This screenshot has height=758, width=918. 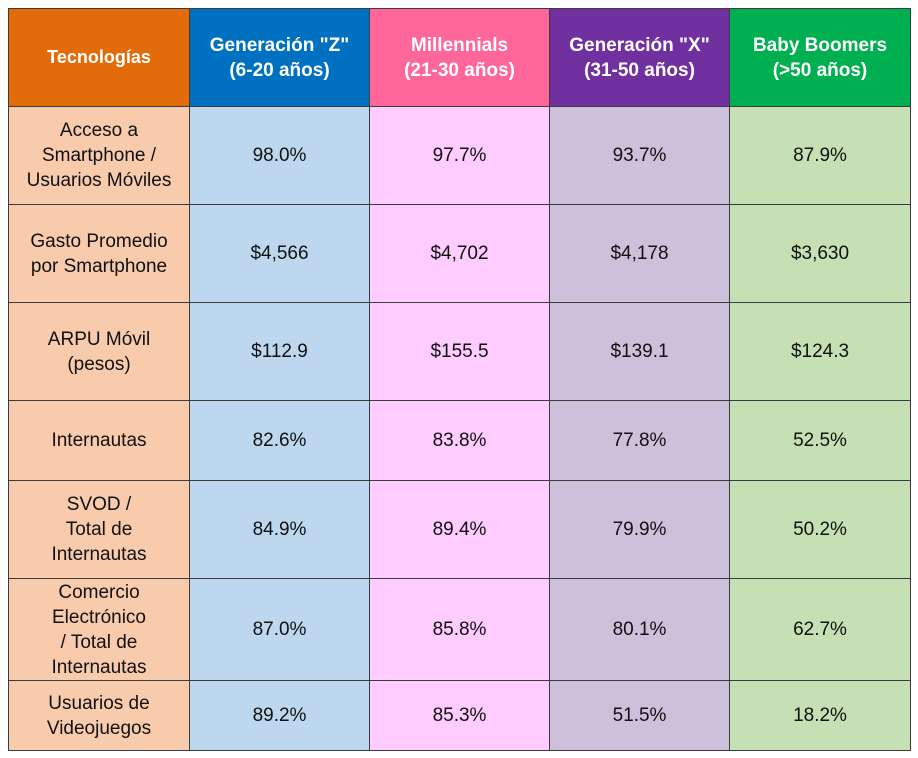 What do you see at coordinates (639, 253) in the screenshot?
I see `cell-generacion-x: $4,178` at bounding box center [639, 253].